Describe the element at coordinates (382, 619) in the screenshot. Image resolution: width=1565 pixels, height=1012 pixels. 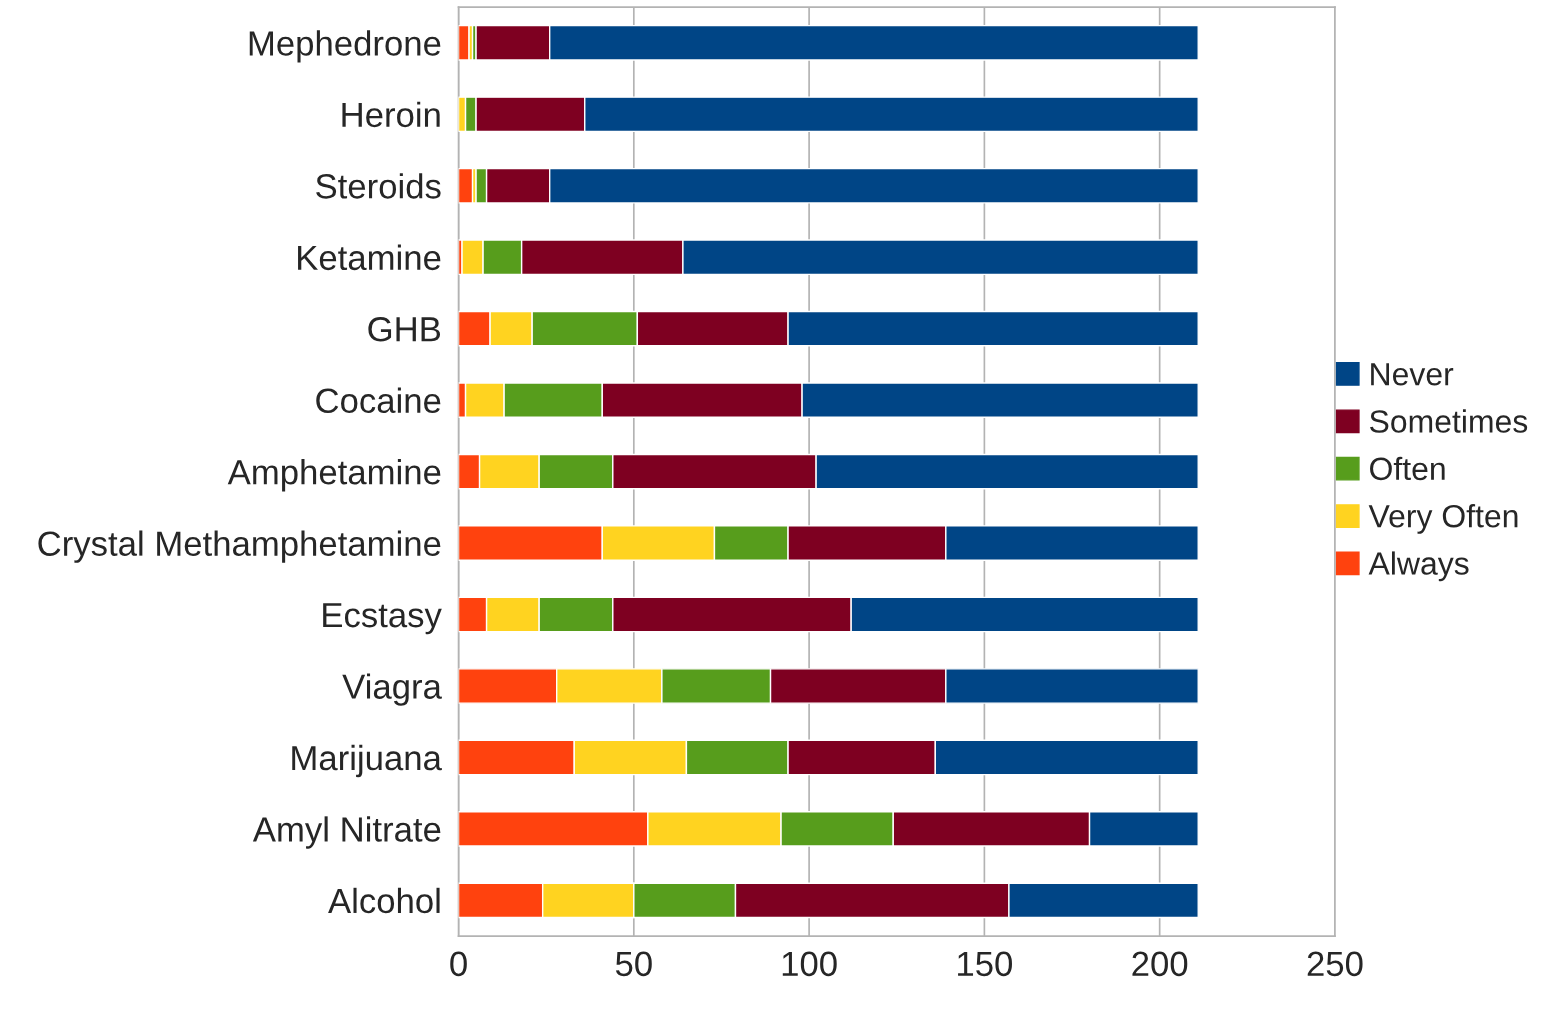
I see `y-tick-label: Ecstasy` at that location.